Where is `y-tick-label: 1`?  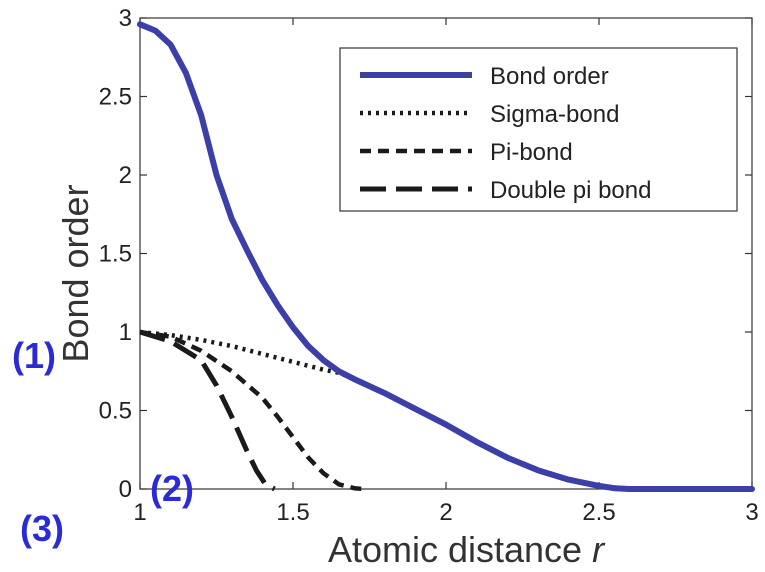 y-tick-label: 1 is located at coordinates (125, 332).